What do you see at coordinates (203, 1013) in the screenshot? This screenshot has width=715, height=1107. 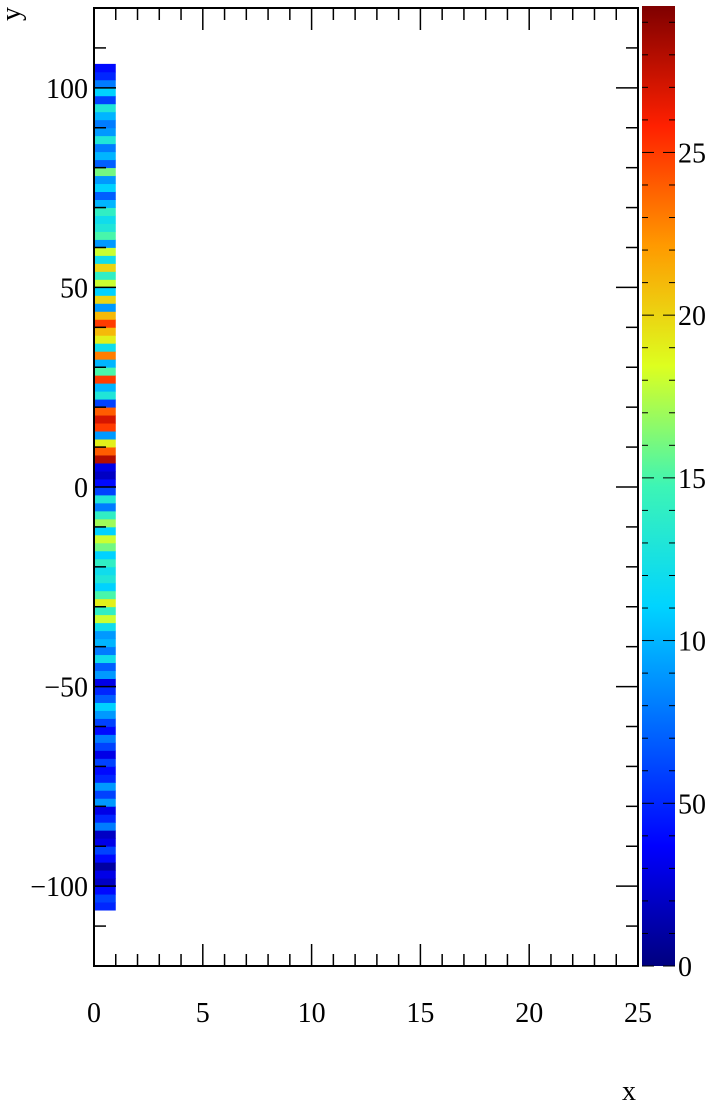 I see `x-tick-label: 5` at bounding box center [203, 1013].